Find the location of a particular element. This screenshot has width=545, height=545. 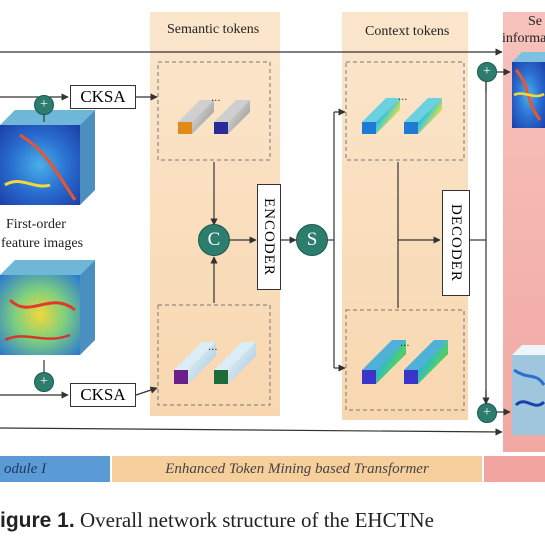

output-cube-top is located at coordinates (528, 90).